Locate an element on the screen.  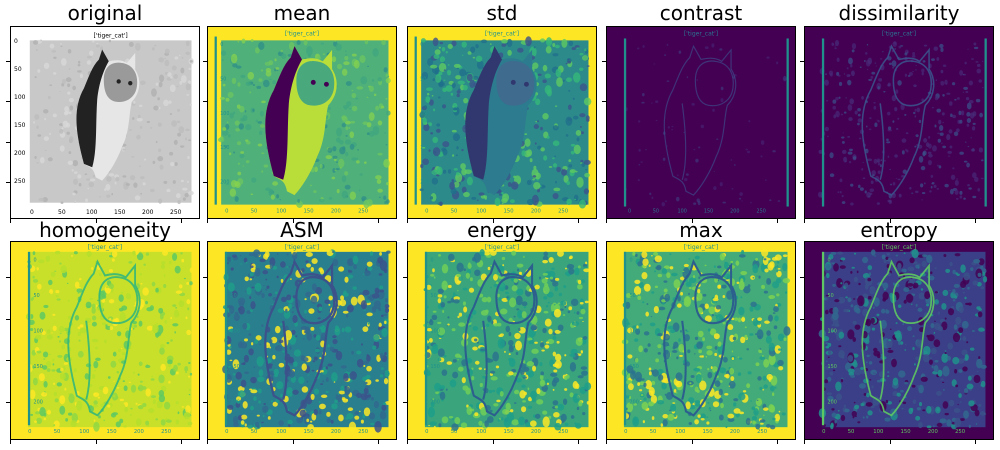
x-tick-label: 150 is located at coordinates (120, 212).